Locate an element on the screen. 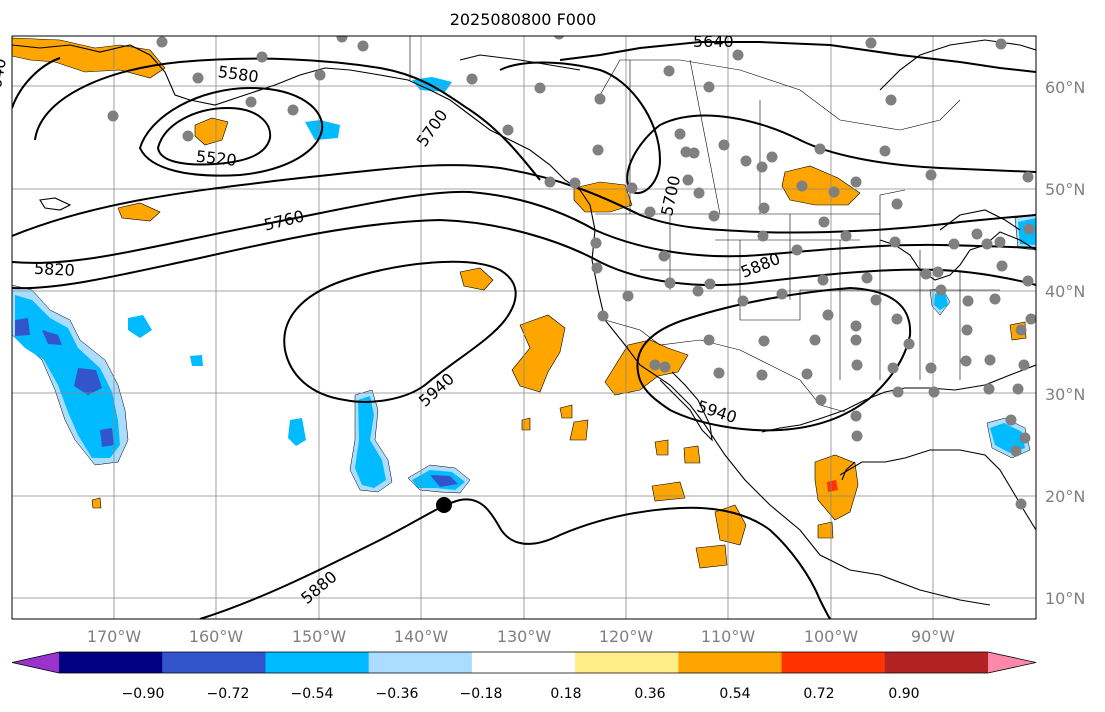 Image resolution: width=1105 pixels, height=712 pixels. lon-label: 100°W is located at coordinates (831, 636).